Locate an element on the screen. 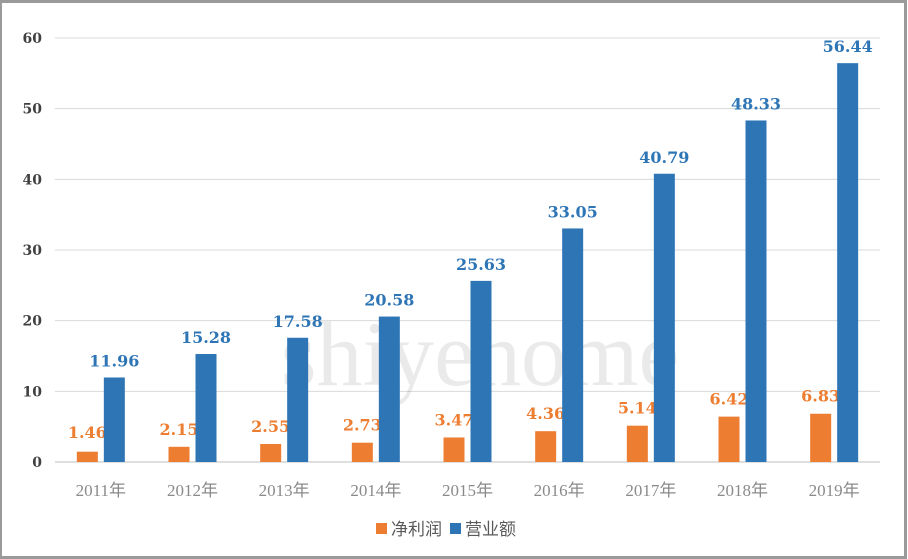  x-tick-label: 2017年 is located at coordinates (650, 490).